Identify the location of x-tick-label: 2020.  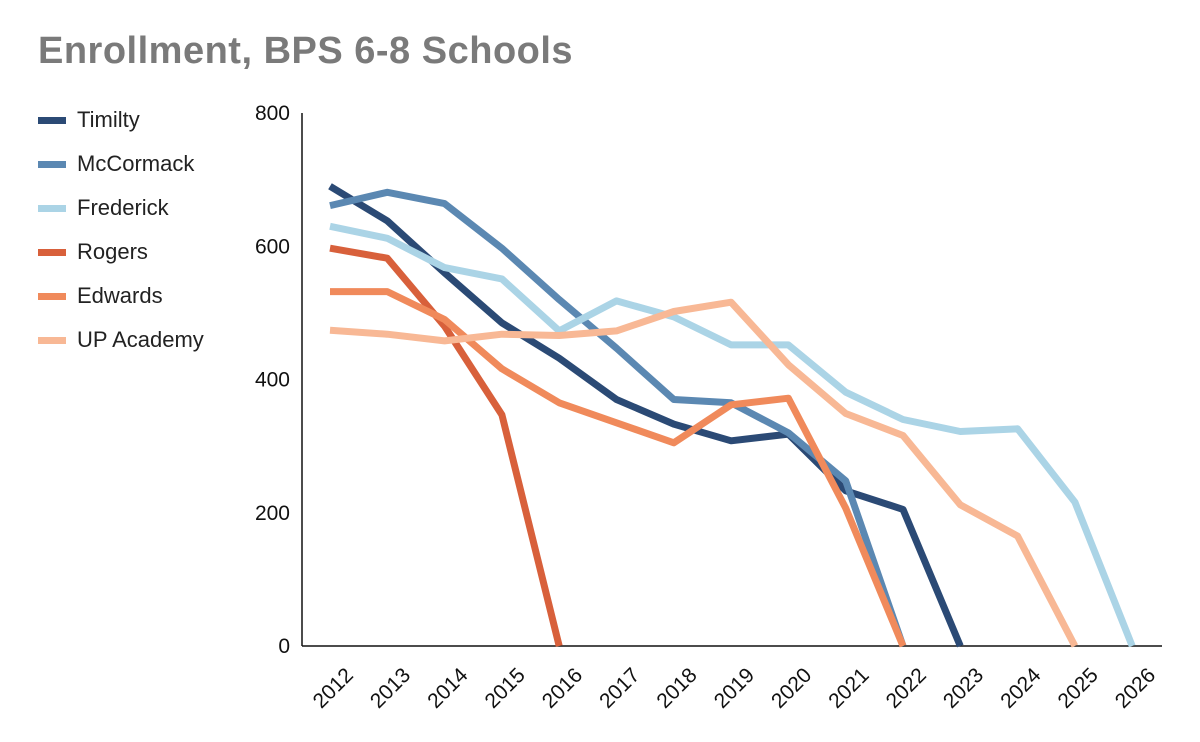
(791, 688).